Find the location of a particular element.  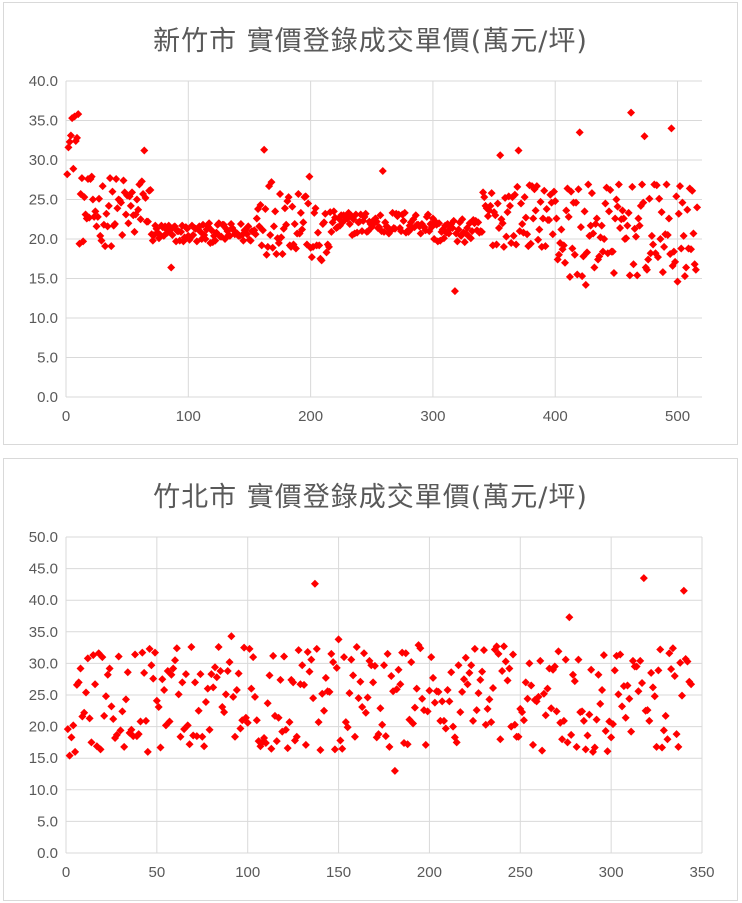

y-tick-label: 35.0 is located at coordinates (43, 121).